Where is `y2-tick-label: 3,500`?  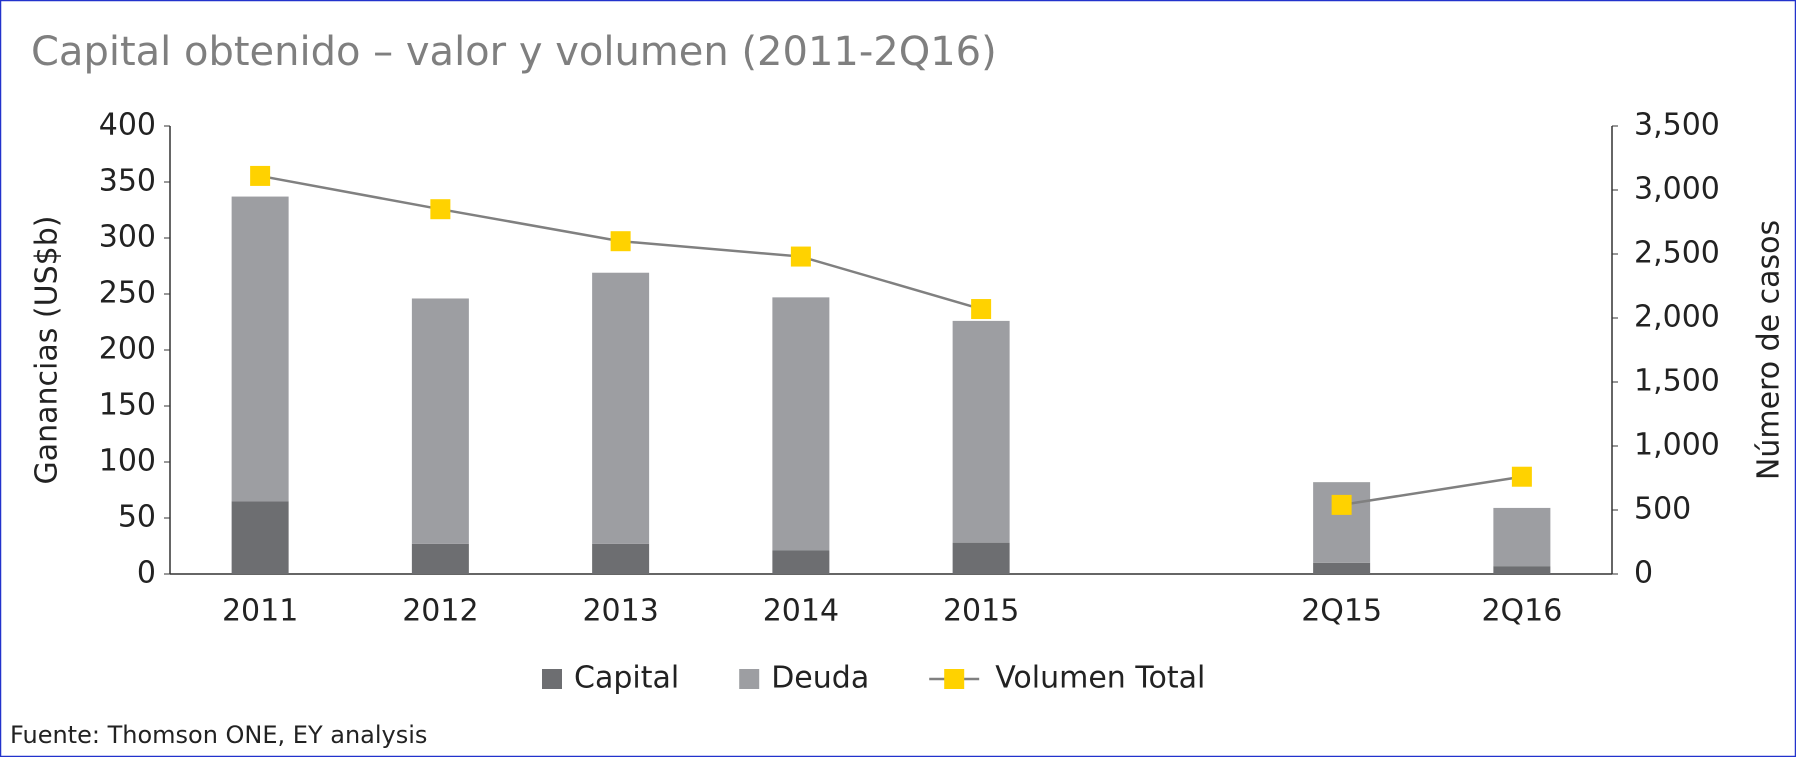 y2-tick-label: 3,500 is located at coordinates (1677, 125).